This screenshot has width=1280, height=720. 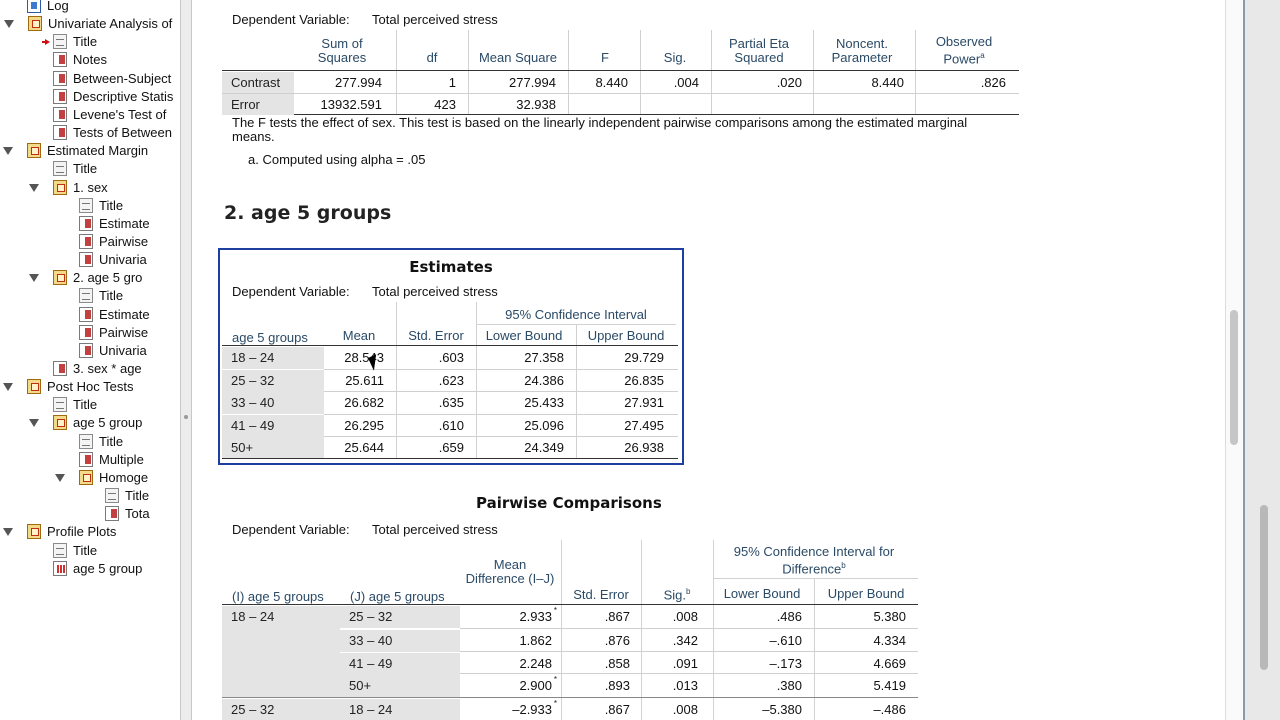 What do you see at coordinates (789, 616) in the screenshot?
I see `cell-lower: .486` at bounding box center [789, 616].